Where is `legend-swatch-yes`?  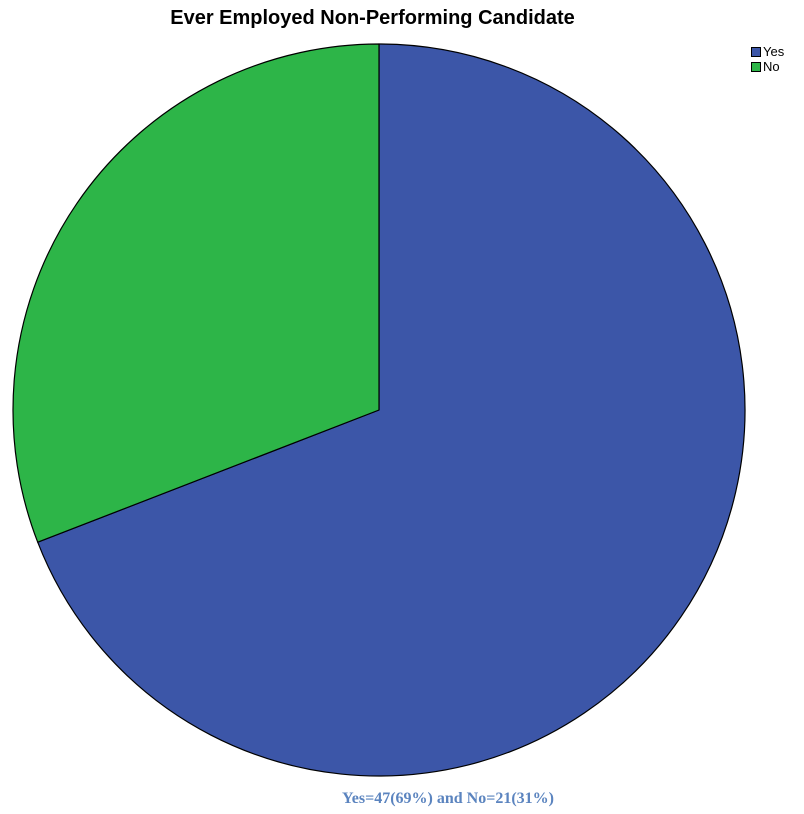 legend-swatch-yes is located at coordinates (756, 51).